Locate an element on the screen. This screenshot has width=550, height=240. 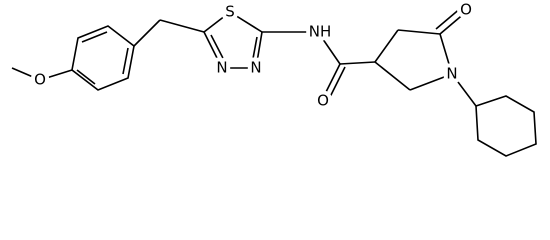
atom-label: S is located at coordinates (230, 12).